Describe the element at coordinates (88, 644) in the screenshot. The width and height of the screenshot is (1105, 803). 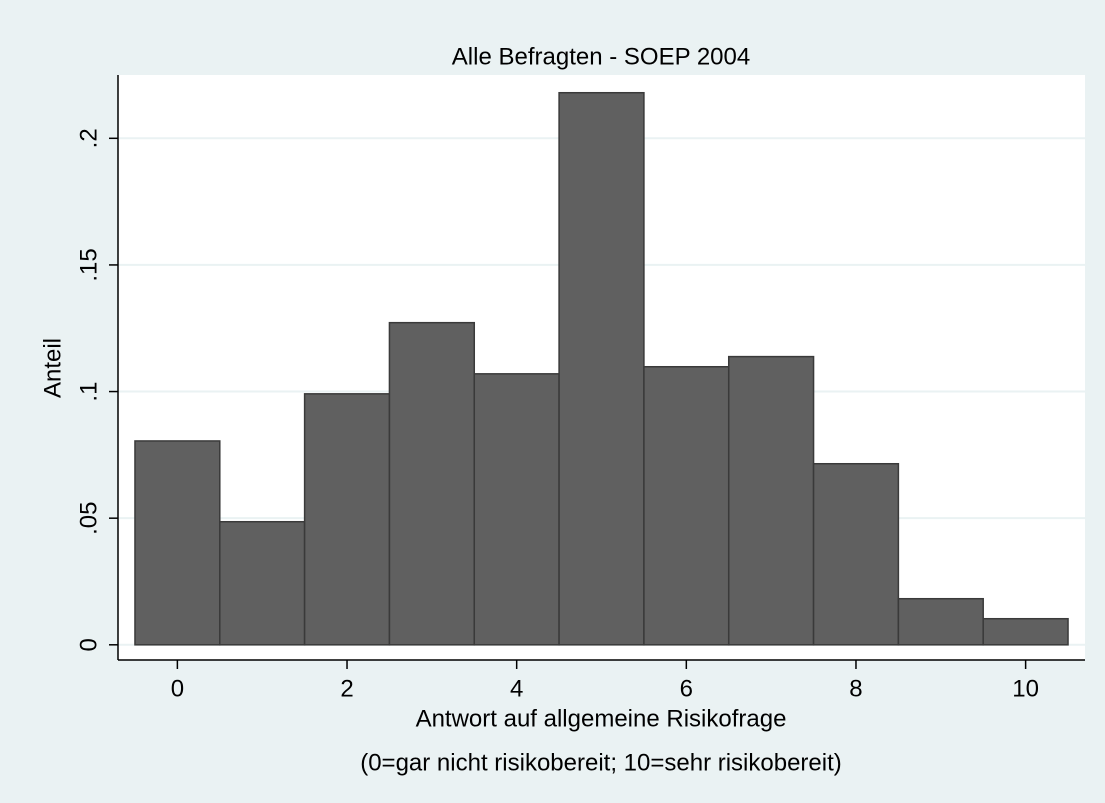
I see `y-tick-label: 0` at that location.